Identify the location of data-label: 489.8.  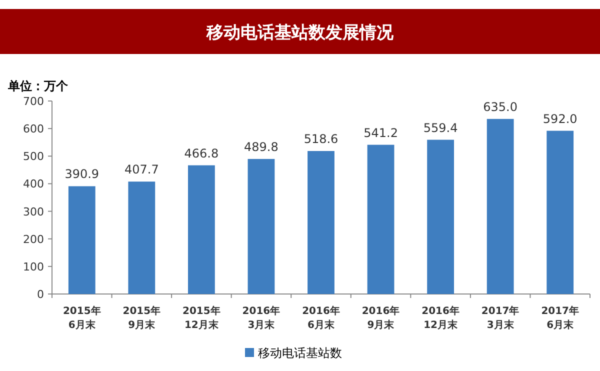
(261, 147).